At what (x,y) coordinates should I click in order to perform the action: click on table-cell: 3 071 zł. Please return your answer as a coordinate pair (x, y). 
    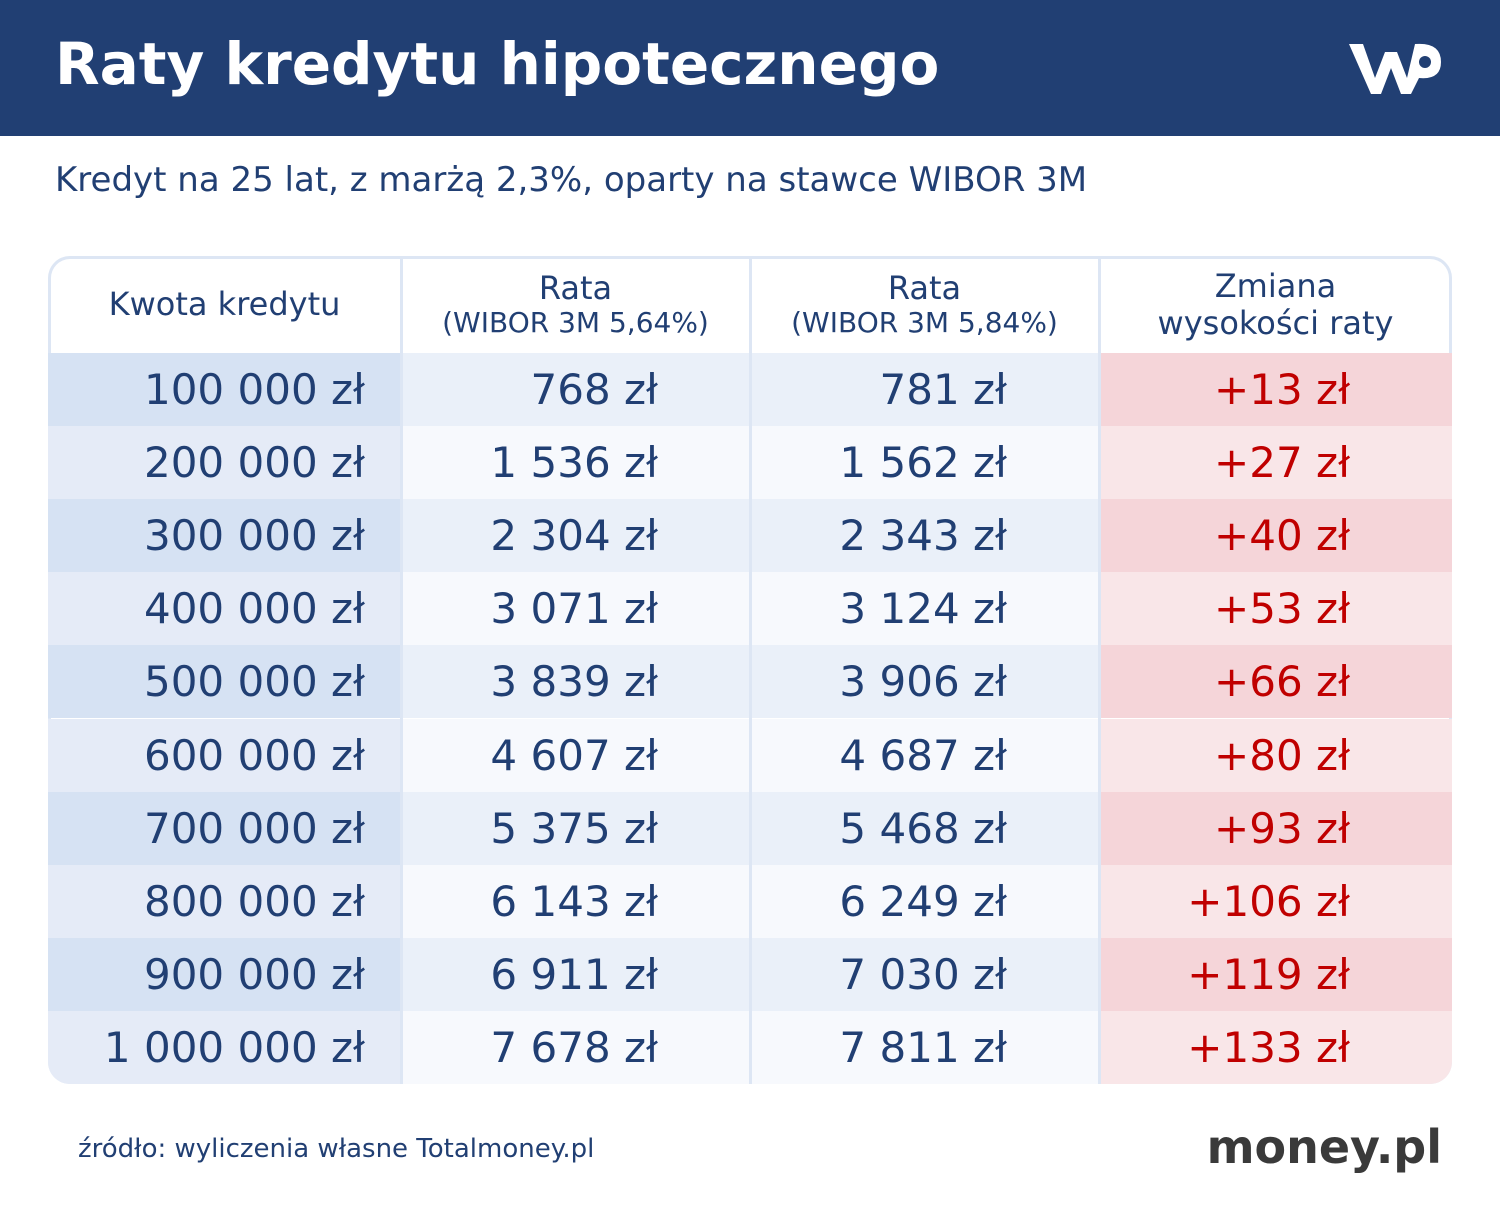
    Looking at the image, I should click on (575, 609).